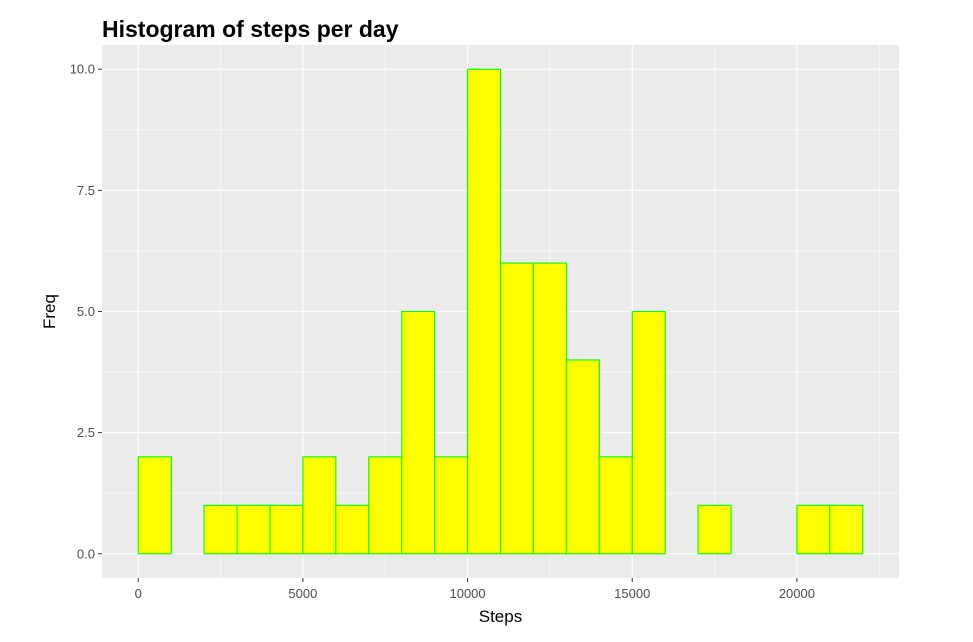 This screenshot has height=642, width=973. I want to click on y-axis-ticks: 0.0 2.5 5.0 7.5 10.0, so click(86, 311).